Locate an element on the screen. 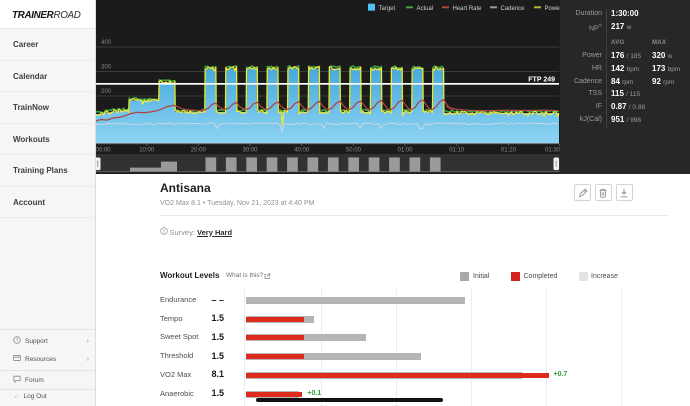 The image size is (690, 406). svg-text: 30:00 is located at coordinates (250, 151).